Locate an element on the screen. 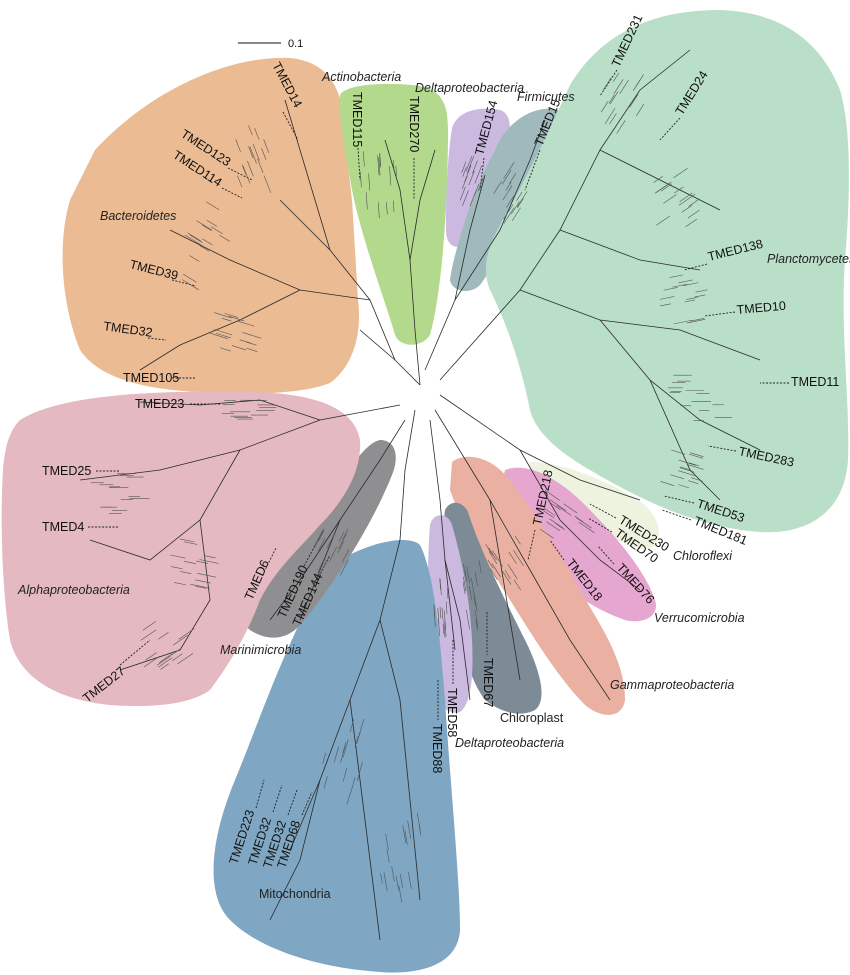  scale-bar: 0.1 is located at coordinates (270, 44).